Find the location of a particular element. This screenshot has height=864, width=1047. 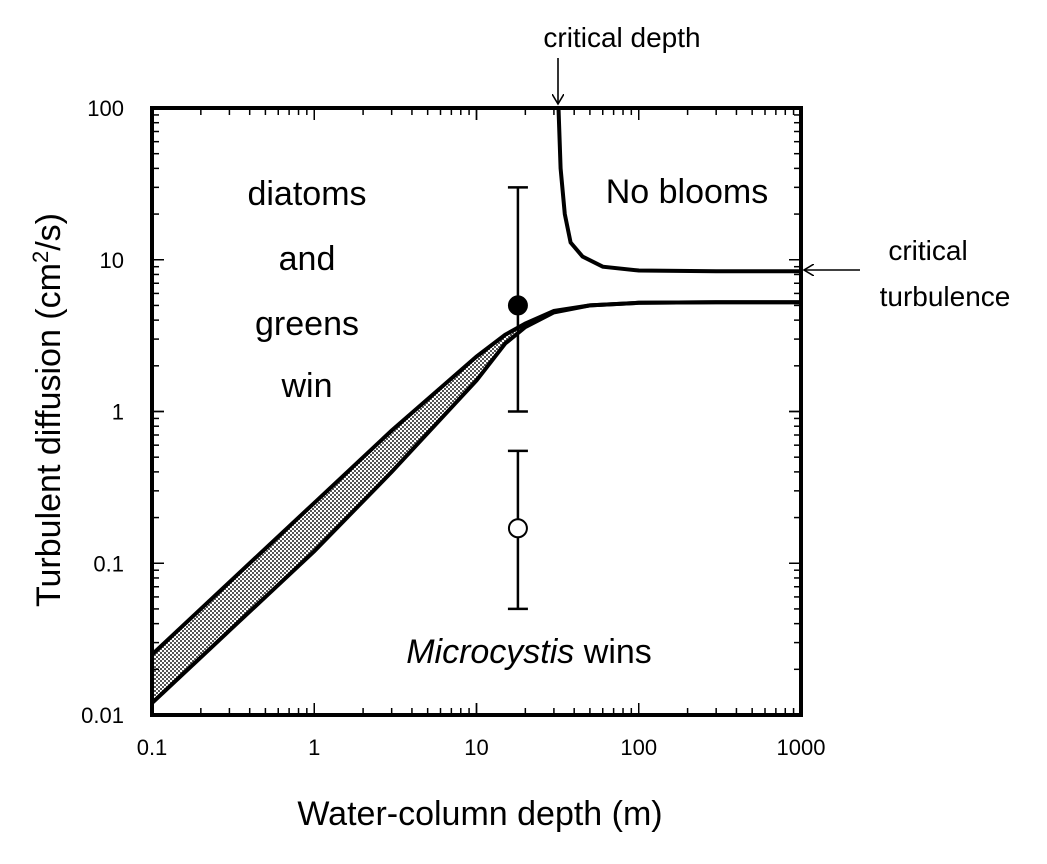

y-tick-label: 100 is located at coordinates (105, 108).